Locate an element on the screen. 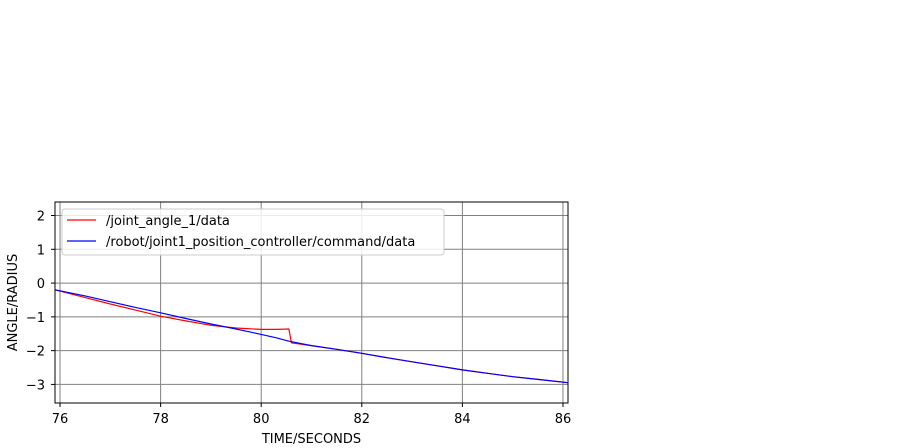 The image size is (916, 448). x-tick-label: 80 is located at coordinates (261, 419).